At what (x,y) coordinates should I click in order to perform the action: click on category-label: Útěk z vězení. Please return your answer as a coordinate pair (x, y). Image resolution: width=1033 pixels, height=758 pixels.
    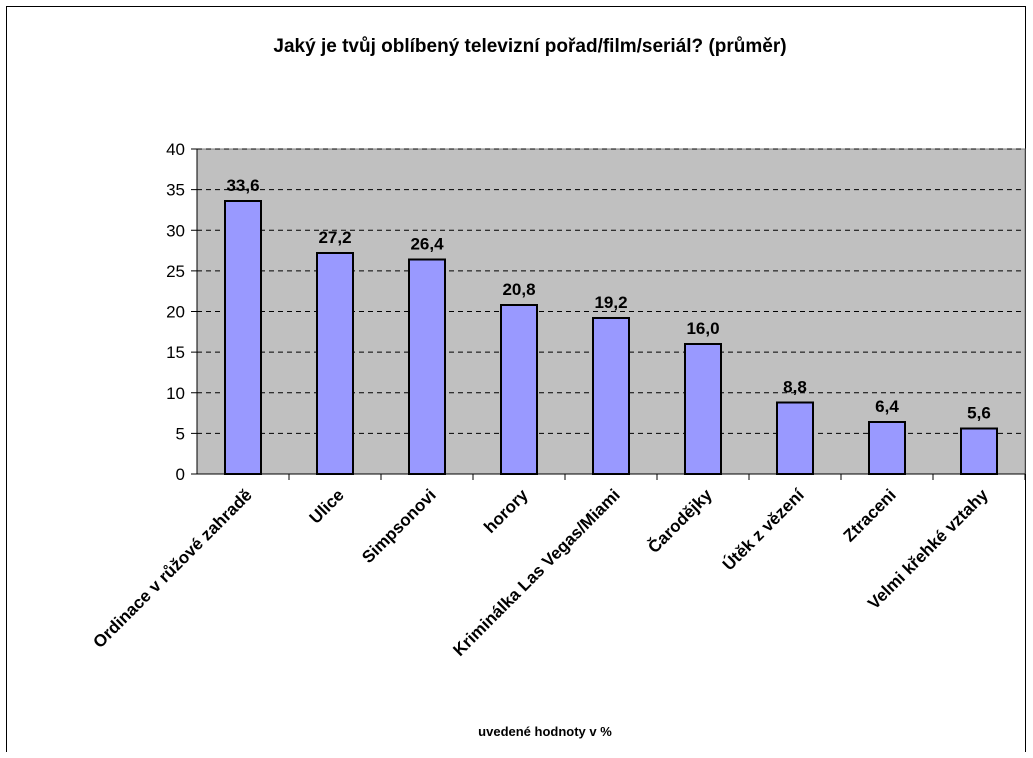
    Looking at the image, I should click on (764, 529).